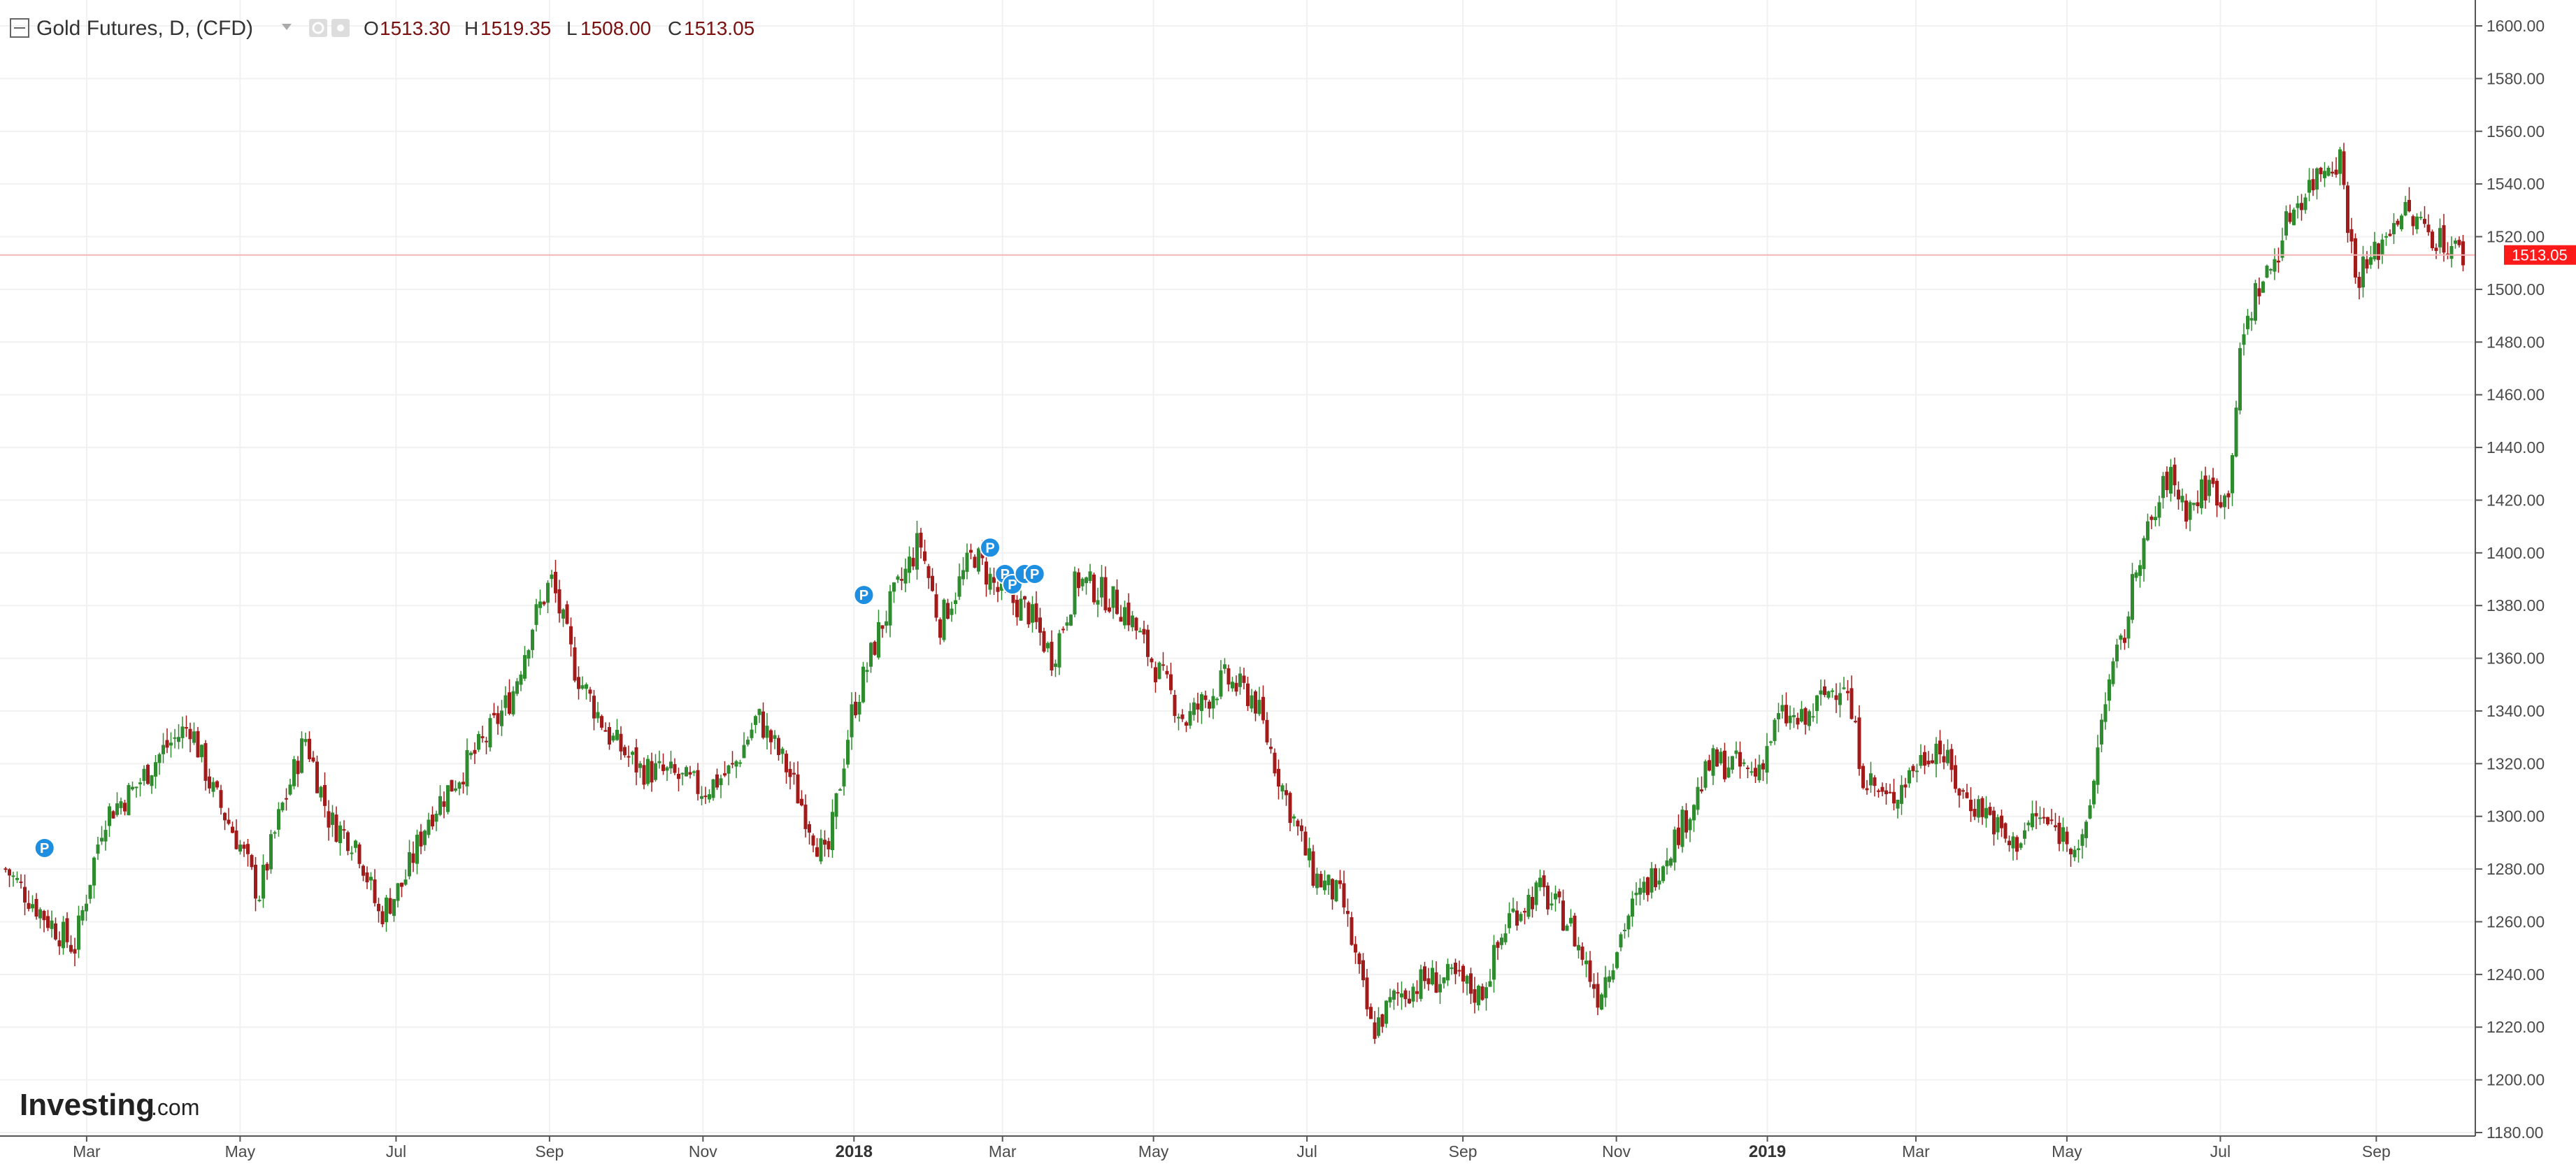 The width and height of the screenshot is (2576, 1164). Describe the element at coordinates (318, 28) in the screenshot. I see `settings-icon` at that location.